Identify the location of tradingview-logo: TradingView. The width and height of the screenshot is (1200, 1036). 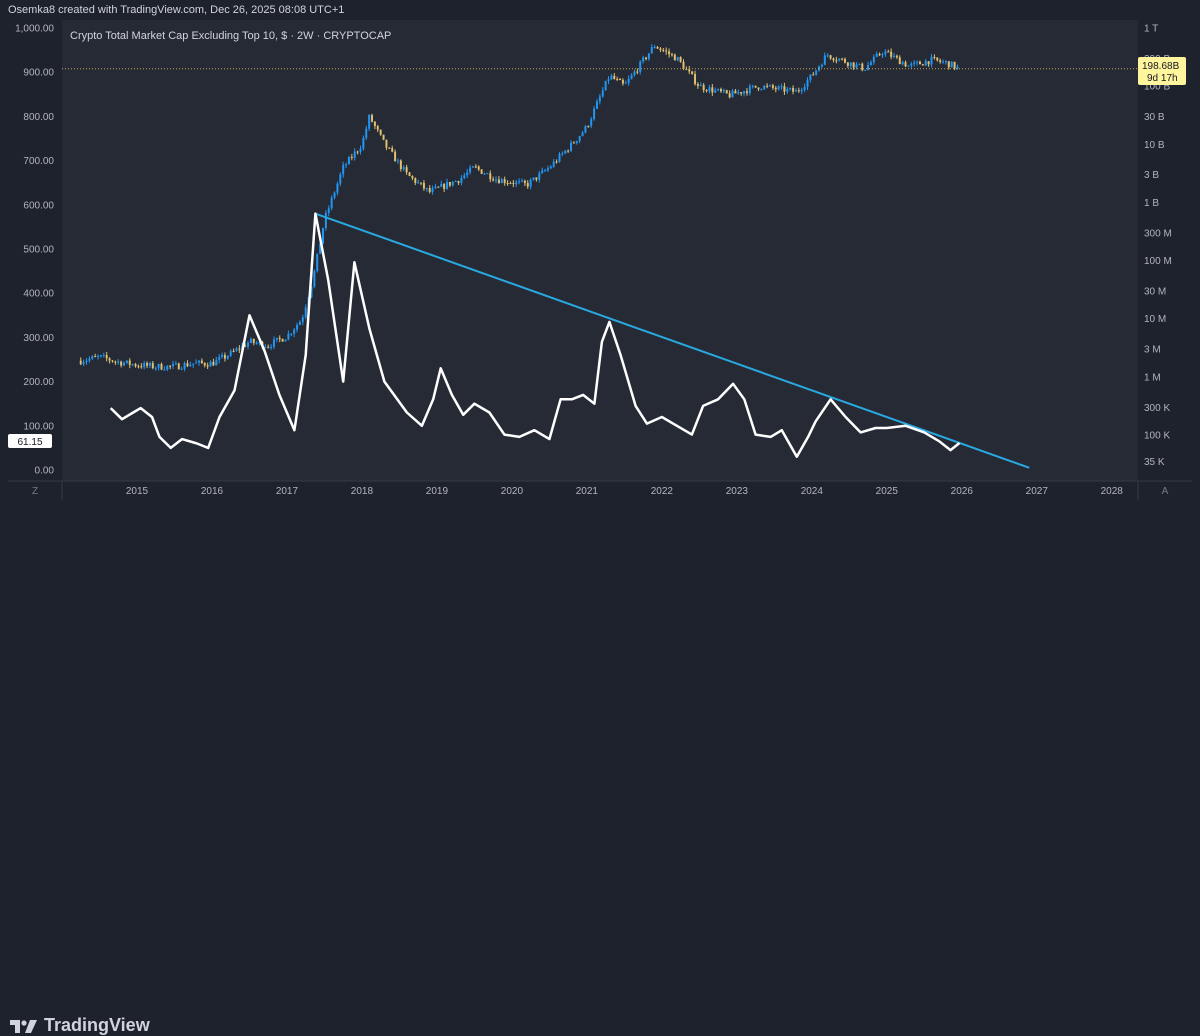
(80, 1025).